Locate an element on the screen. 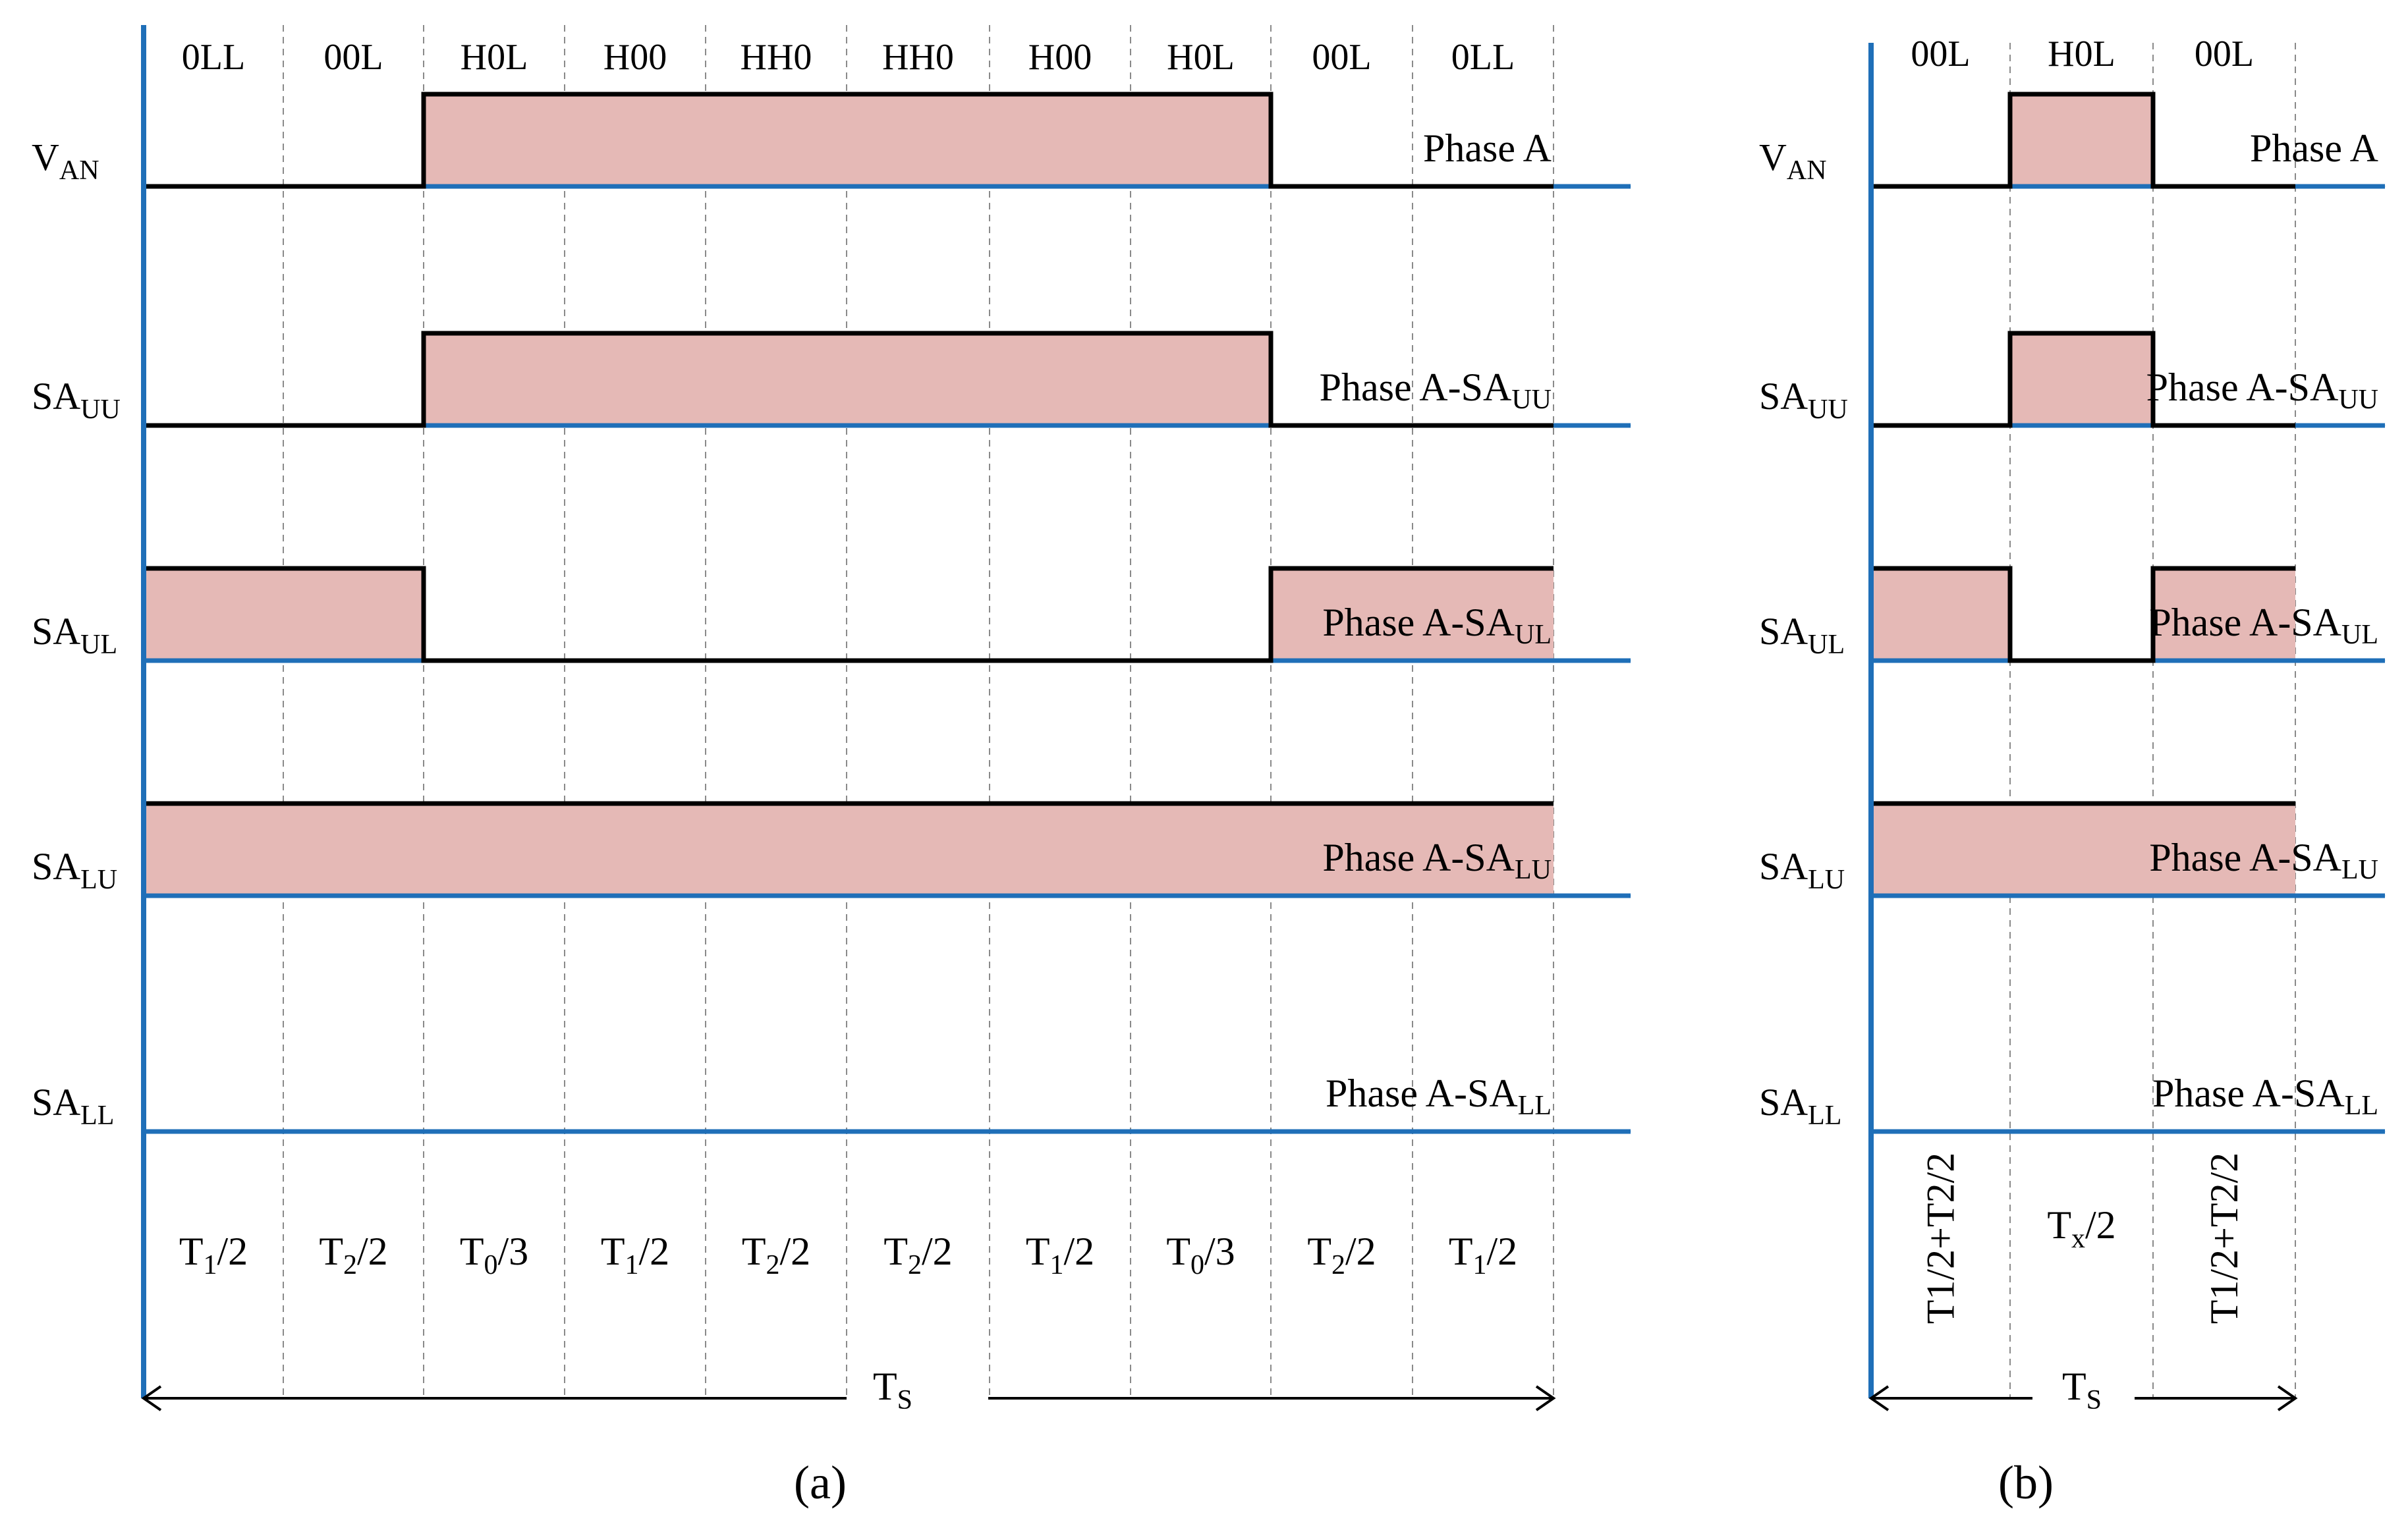  duration-label: Tx/2 is located at coordinates (2081, 1228).